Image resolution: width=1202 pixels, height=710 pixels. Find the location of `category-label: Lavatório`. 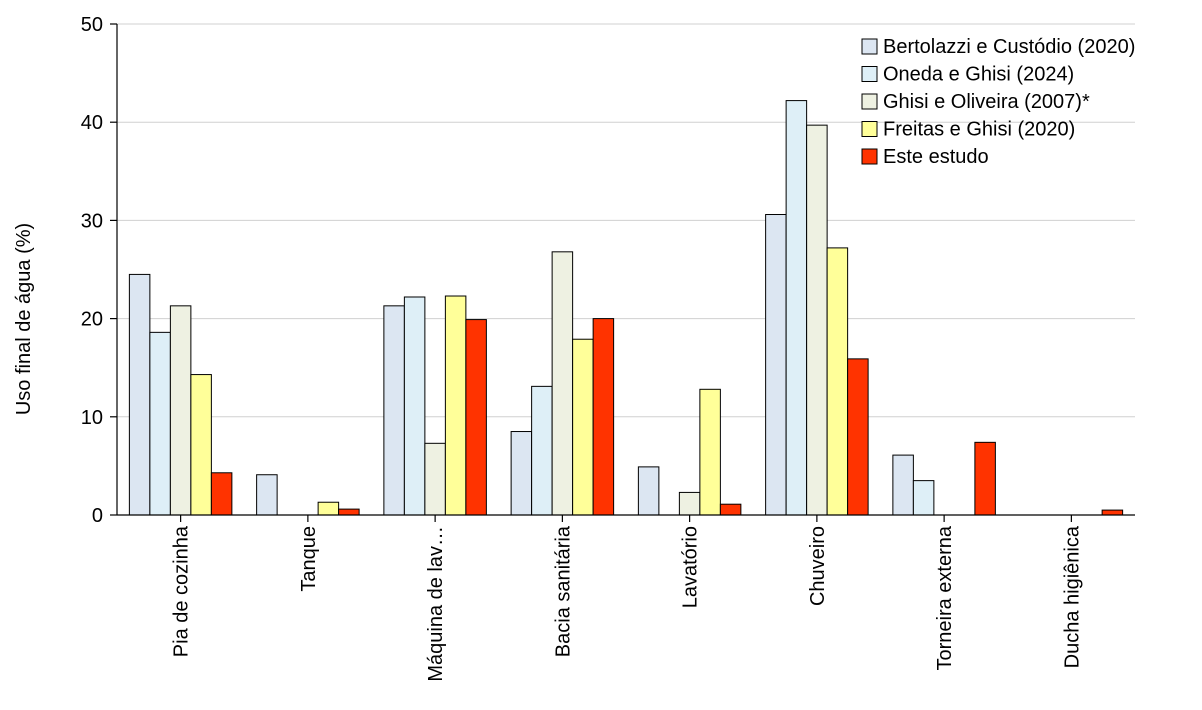

category-label: Lavatório is located at coordinates (691, 567).